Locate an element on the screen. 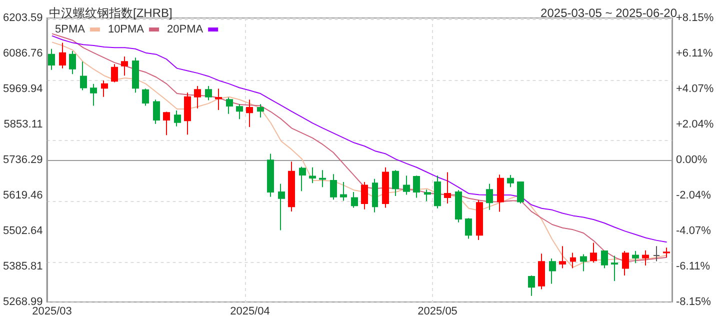 The image size is (720, 320). y2-tick-label: -4.07% is located at coordinates (694, 230).